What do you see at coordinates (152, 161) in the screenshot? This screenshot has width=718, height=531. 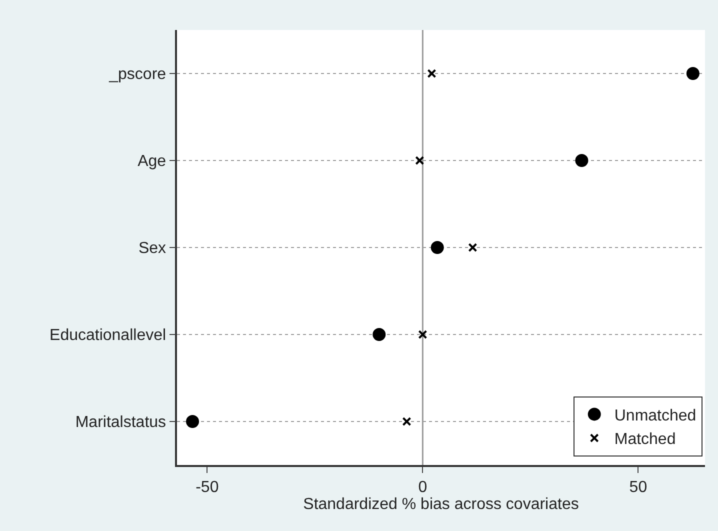 I see `y-tick-label: Age` at bounding box center [152, 161].